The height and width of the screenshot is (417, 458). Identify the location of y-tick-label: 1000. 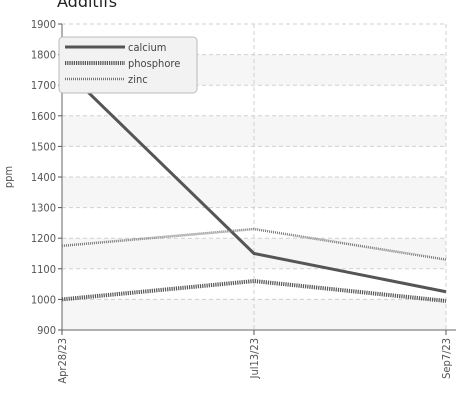
(43, 299).